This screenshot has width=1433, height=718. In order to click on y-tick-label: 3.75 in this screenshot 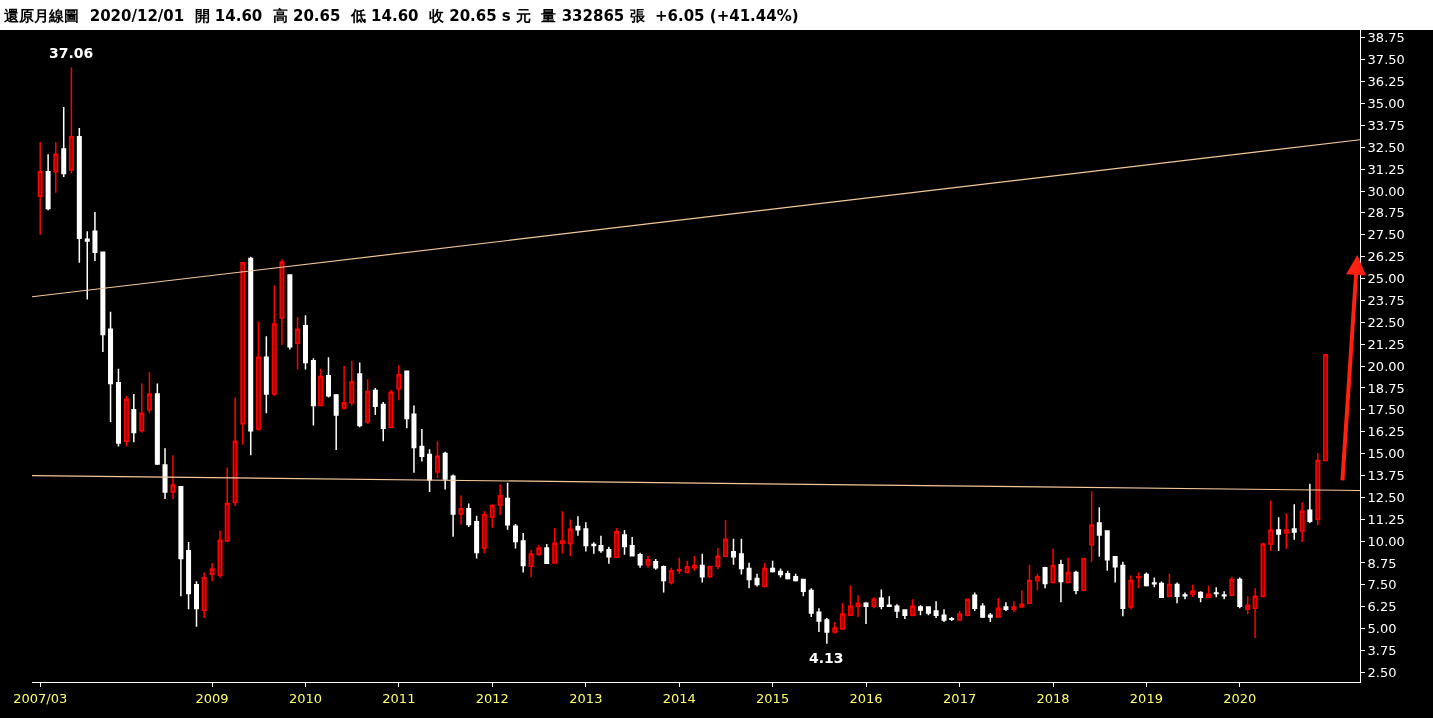, I will do `click(1382, 651)`.